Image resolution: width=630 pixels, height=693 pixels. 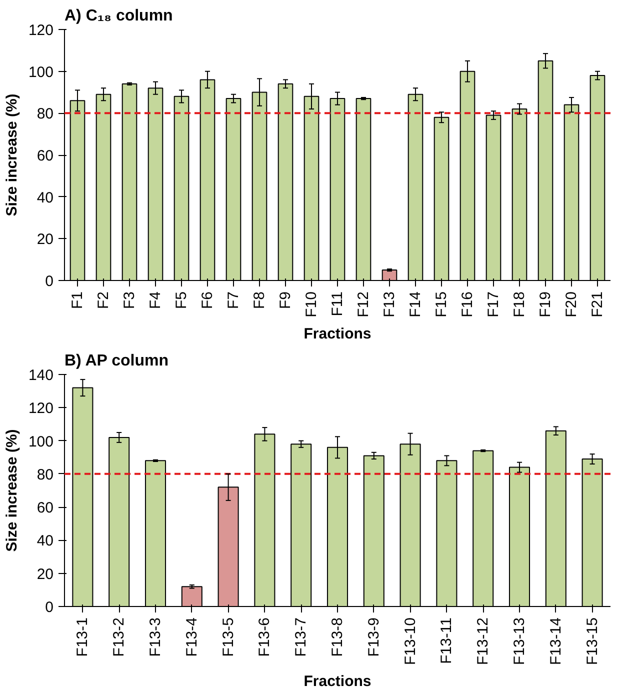 What do you see at coordinates (119, 637) in the screenshot?
I see `x-tick-label: F13-2` at bounding box center [119, 637].